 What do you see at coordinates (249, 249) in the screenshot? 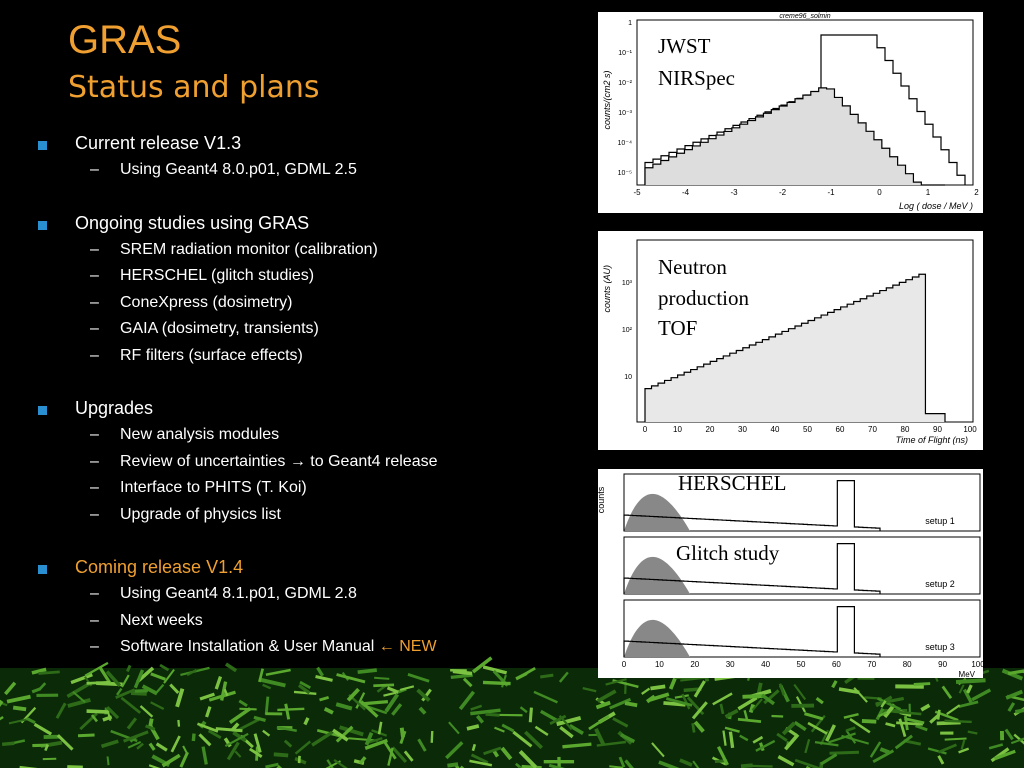
I see `sub-item: SREM radiation monitor (calibration)` at bounding box center [249, 249].